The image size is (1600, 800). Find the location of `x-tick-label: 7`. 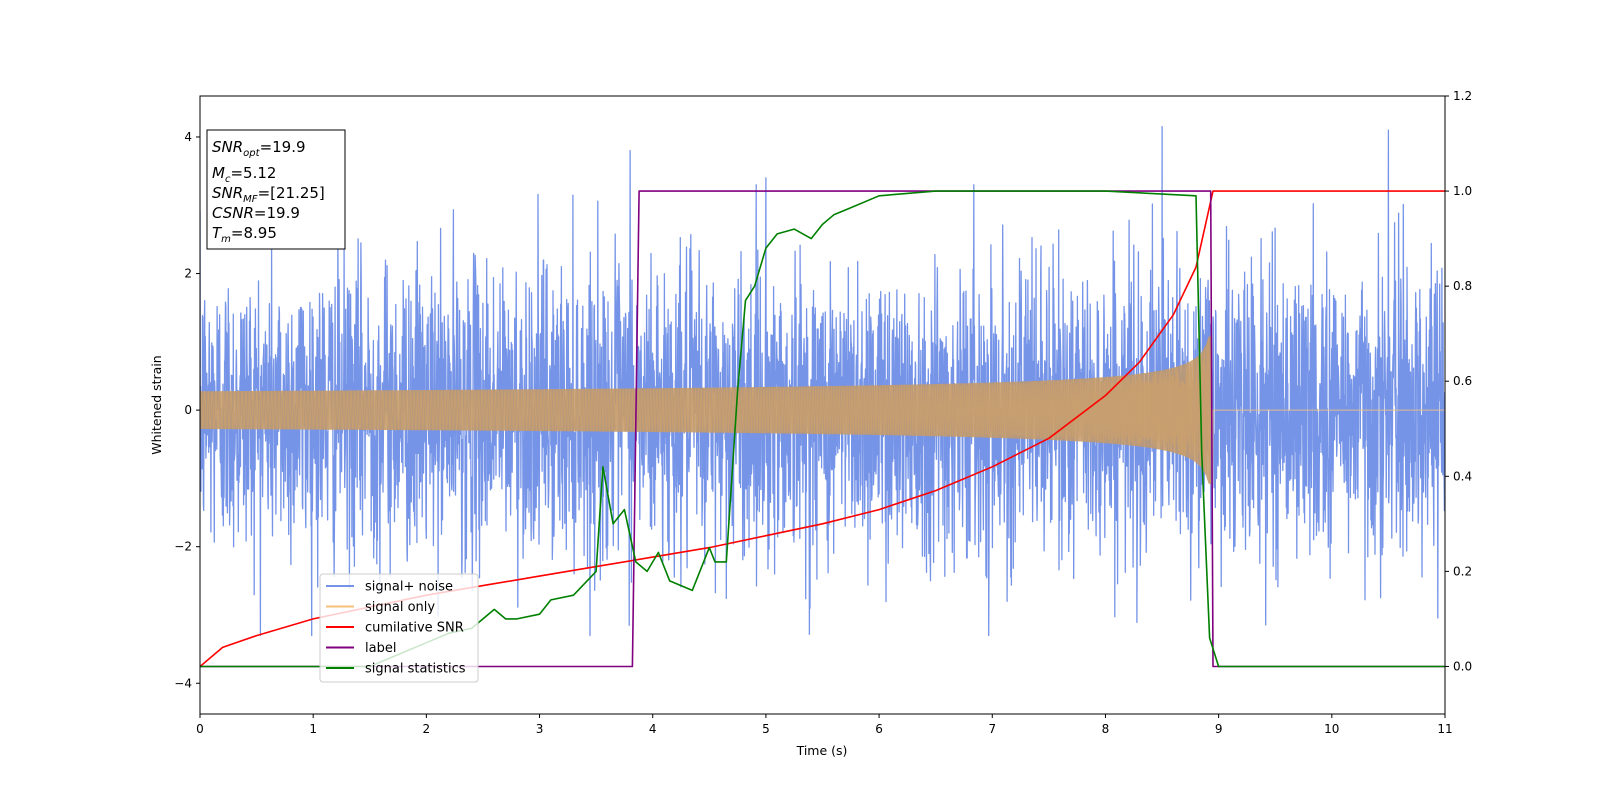

x-tick-label: 7 is located at coordinates (992, 729).